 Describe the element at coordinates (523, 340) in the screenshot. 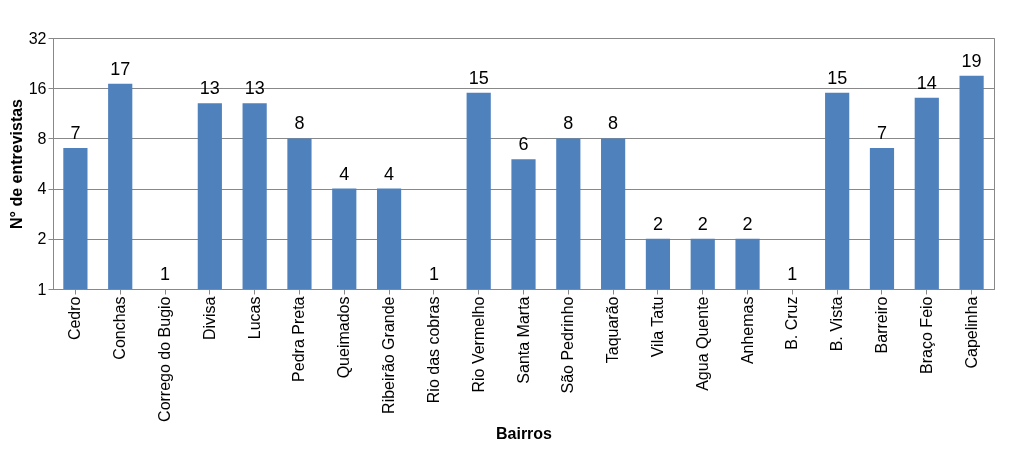

I see `x-tick-label: Santa Marta` at that location.